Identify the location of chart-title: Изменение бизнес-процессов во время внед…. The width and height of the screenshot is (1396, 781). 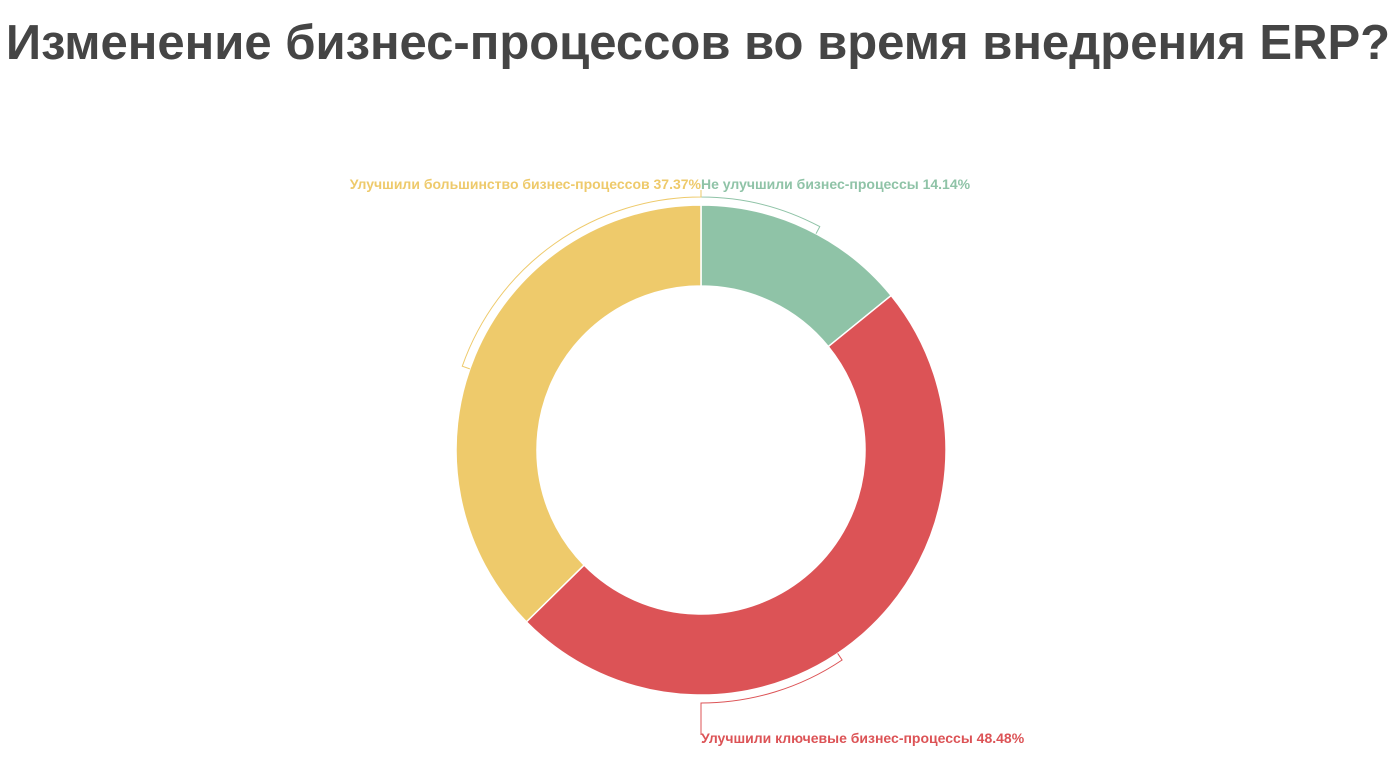
(698, 43).